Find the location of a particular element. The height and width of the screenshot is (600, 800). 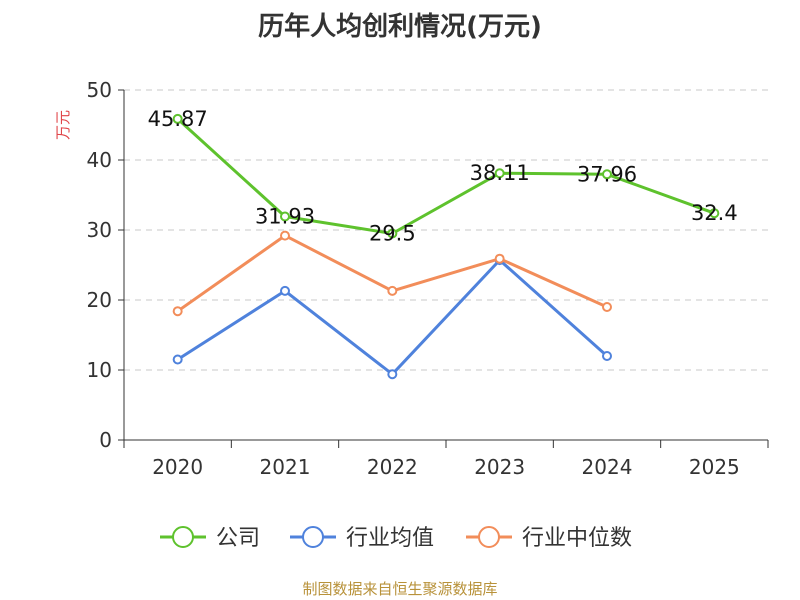

legend-item: 行业均值 is located at coordinates (362, 538).